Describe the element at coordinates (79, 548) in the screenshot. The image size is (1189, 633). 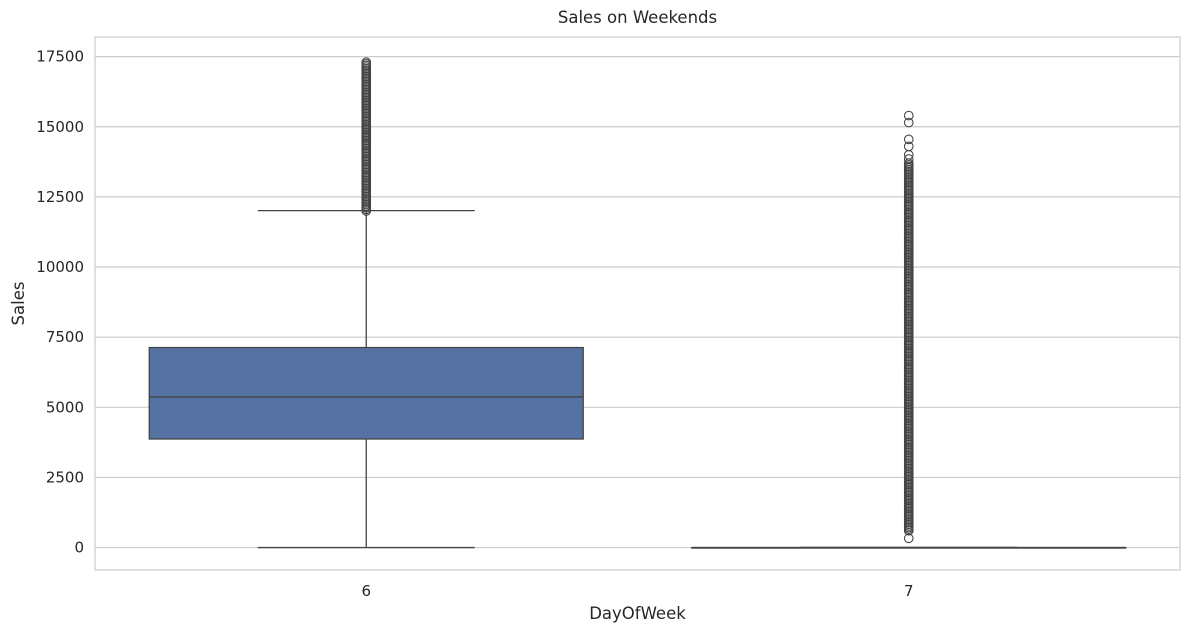
I see `y-tick-label: 0` at that location.